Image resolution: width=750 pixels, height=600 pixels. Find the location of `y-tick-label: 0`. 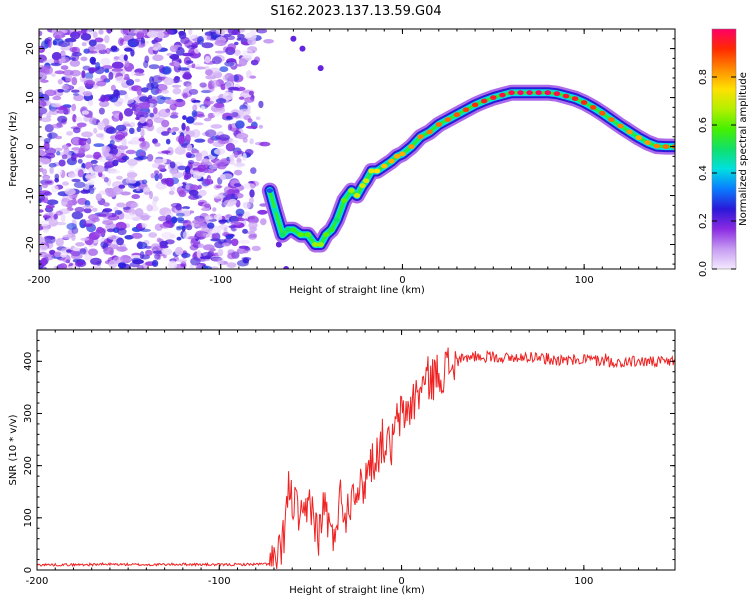

y-tick-label: 0 is located at coordinates (30, 146).